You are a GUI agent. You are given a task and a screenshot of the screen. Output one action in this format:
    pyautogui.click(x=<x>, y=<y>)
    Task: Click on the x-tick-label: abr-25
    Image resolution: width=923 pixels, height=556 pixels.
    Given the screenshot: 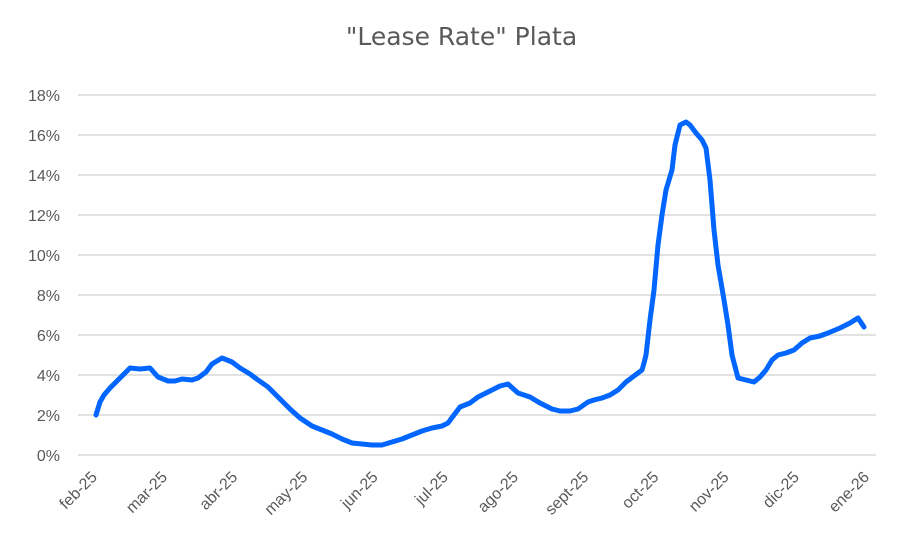 What is the action you would take?
    pyautogui.click(x=219, y=491)
    